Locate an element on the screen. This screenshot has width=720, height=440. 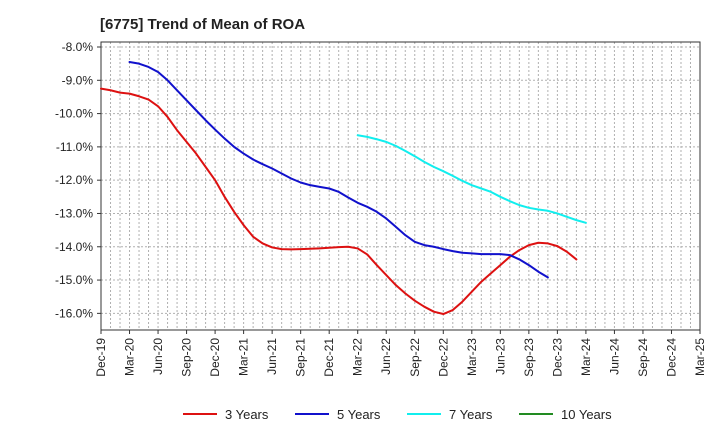
x-tick-label-4: Dec-20 is located at coordinates (215, 357).